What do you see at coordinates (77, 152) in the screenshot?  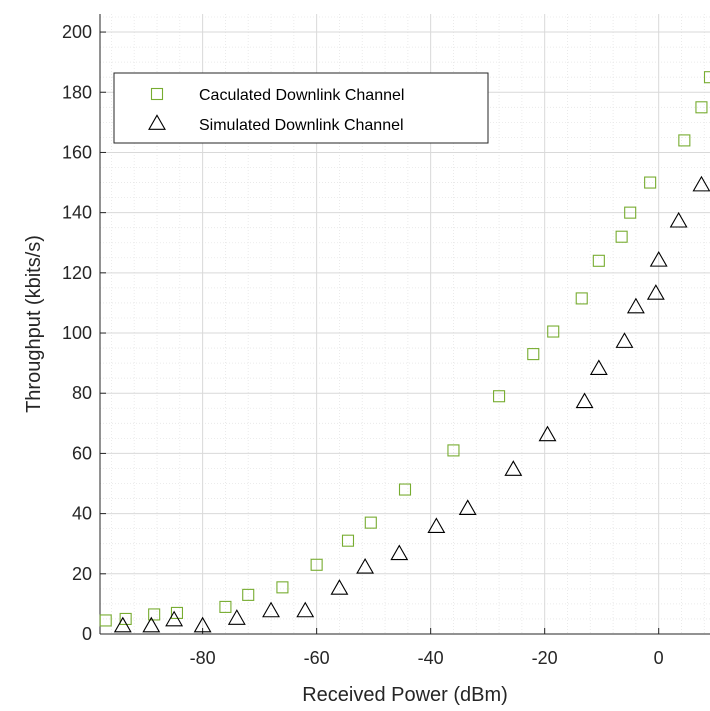 I see `y-tick-label: 160` at bounding box center [77, 152].